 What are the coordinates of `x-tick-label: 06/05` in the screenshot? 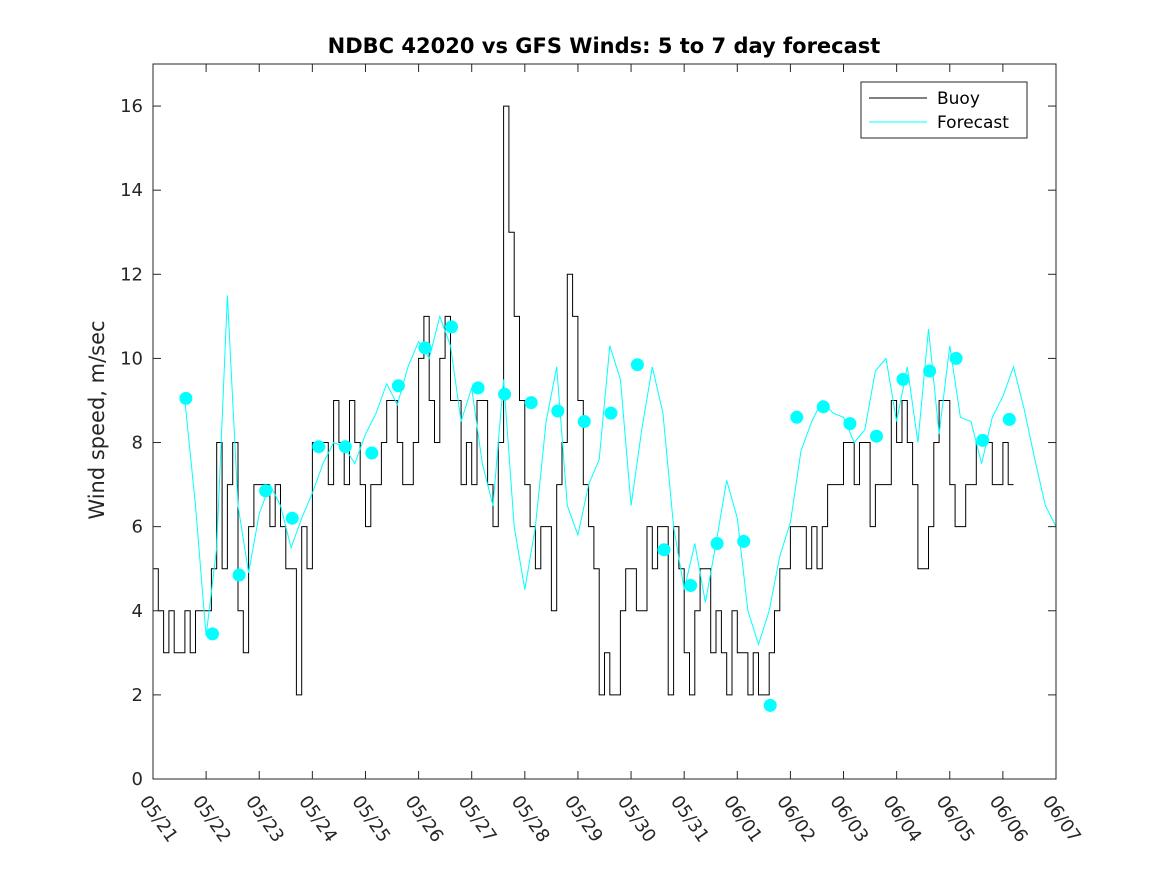 It's located at (955, 819).